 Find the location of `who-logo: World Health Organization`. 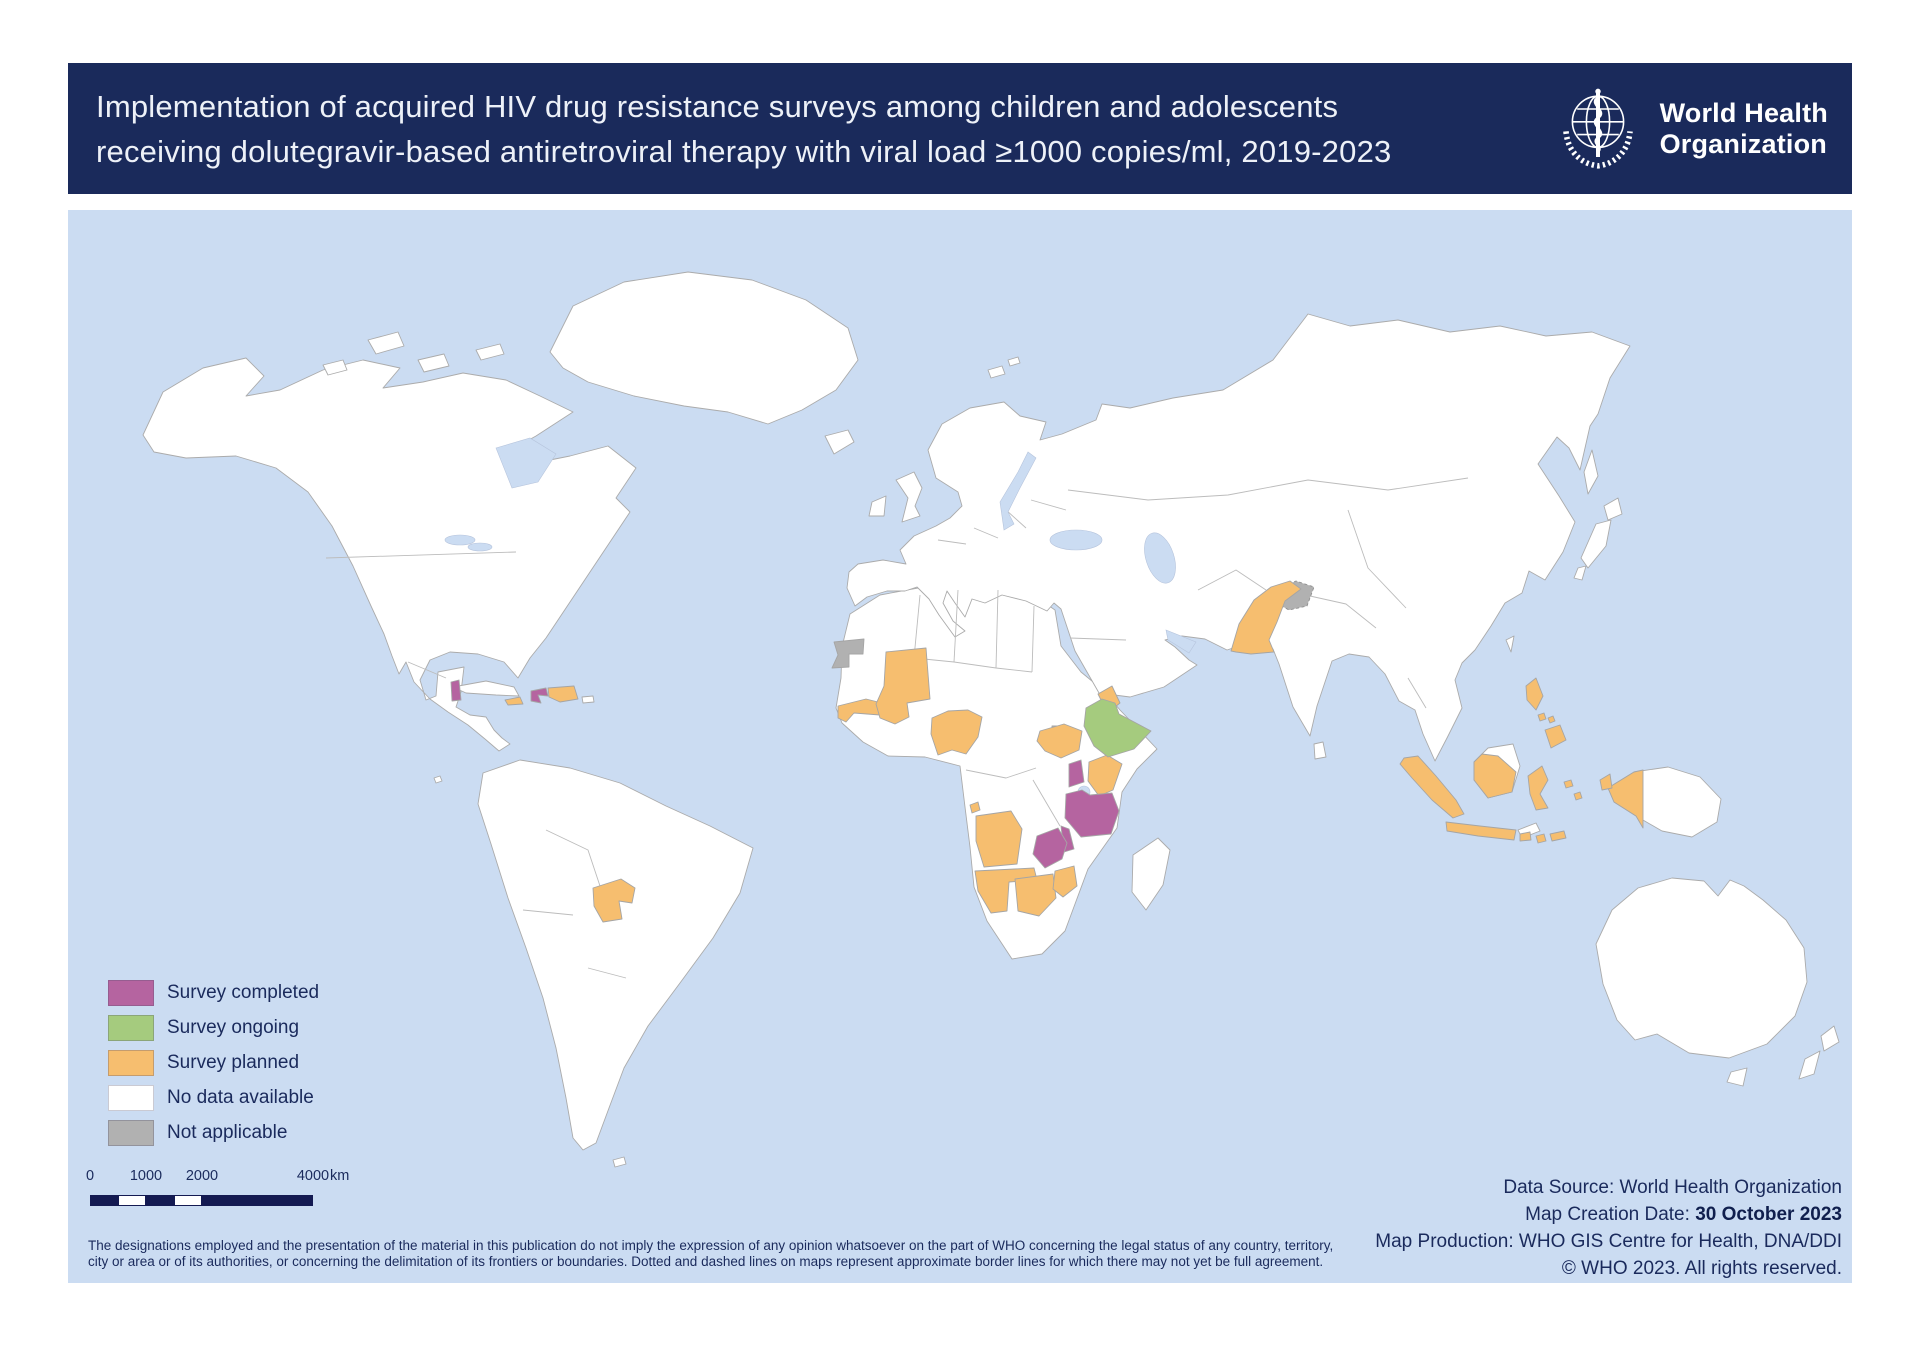

who-logo: World Health Organization is located at coordinates (1689, 128).